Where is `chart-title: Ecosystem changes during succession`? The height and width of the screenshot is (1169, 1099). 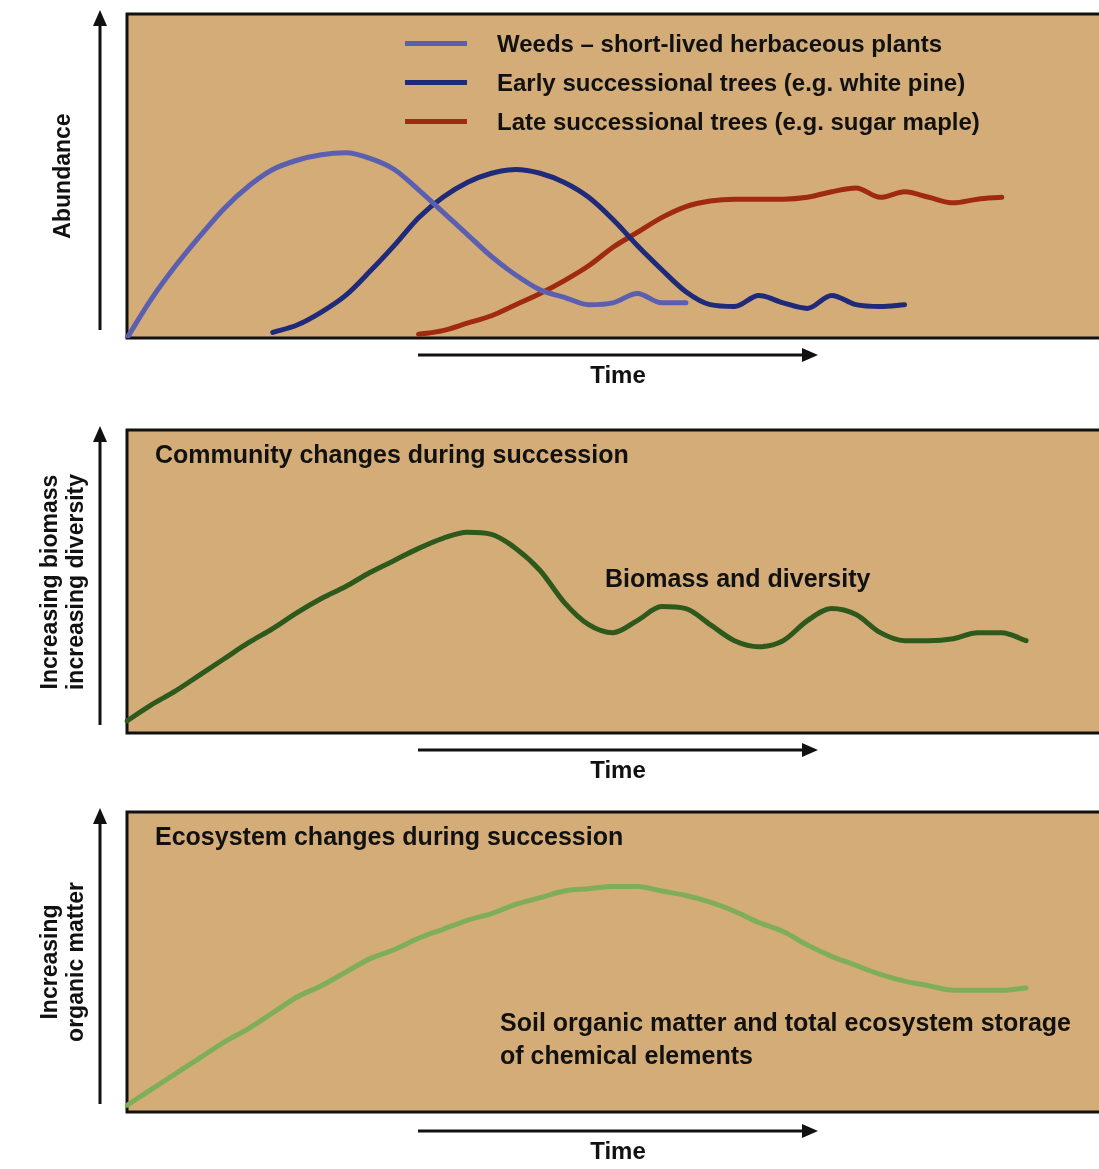
chart-title: Ecosystem changes during succession is located at coordinates (389, 836).